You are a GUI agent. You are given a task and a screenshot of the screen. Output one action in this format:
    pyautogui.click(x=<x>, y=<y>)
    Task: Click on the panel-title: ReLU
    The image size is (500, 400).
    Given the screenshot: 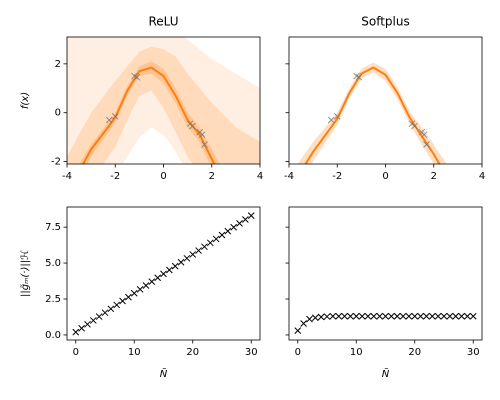 What is the action you would take?
    pyautogui.click(x=163, y=22)
    